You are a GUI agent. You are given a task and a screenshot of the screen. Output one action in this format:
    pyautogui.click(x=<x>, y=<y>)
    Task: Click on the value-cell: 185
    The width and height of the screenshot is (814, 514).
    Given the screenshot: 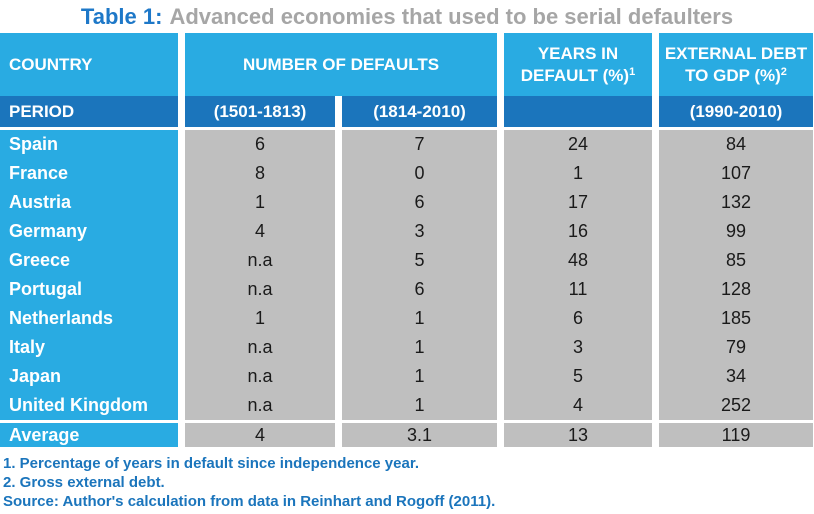 What is the action you would take?
    pyautogui.click(x=736, y=318)
    